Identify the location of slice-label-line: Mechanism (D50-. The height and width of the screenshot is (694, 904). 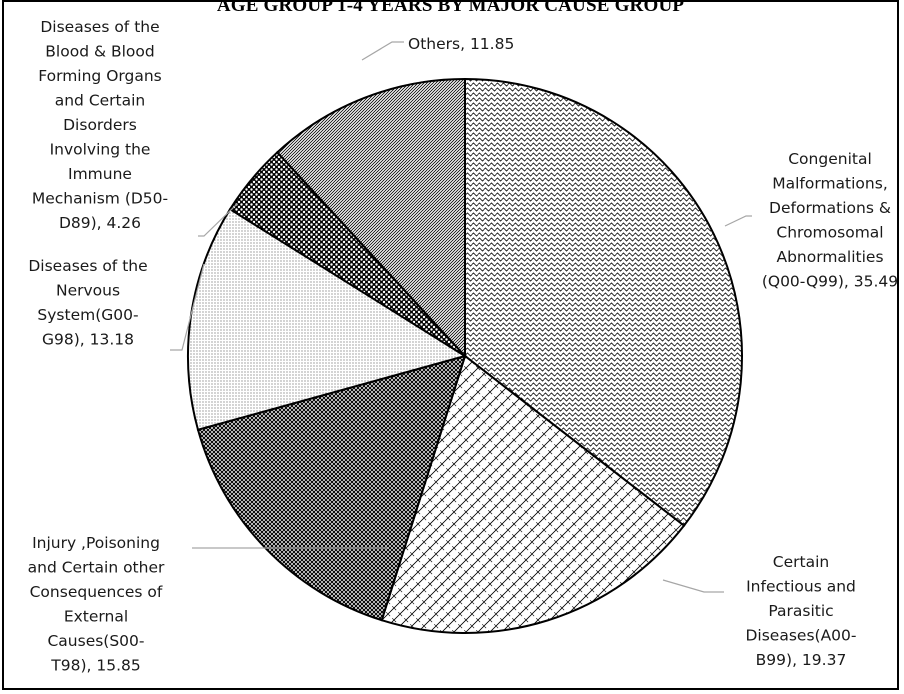
(100, 199).